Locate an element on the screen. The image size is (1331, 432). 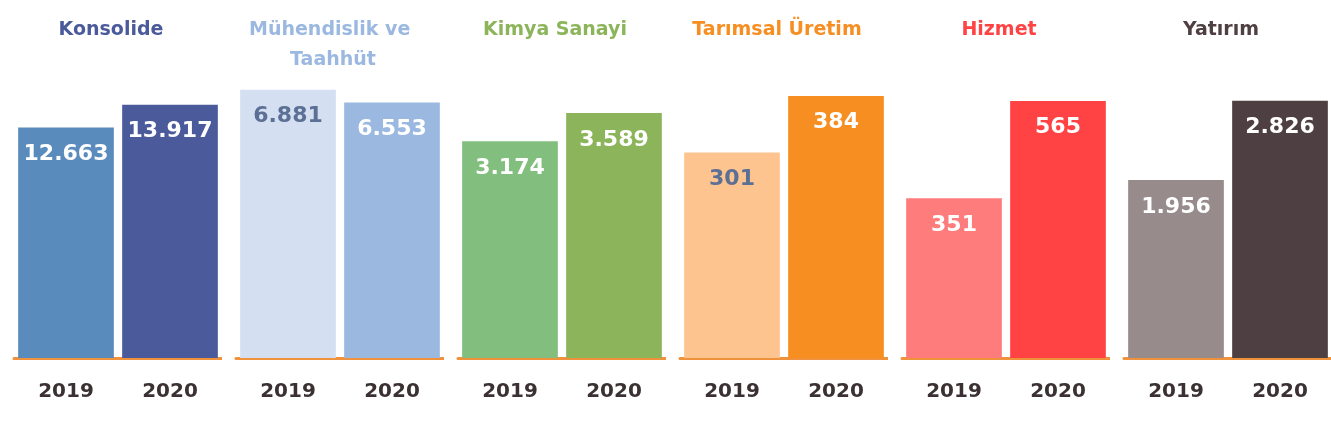
data-label: 6.553 is located at coordinates (392, 127).